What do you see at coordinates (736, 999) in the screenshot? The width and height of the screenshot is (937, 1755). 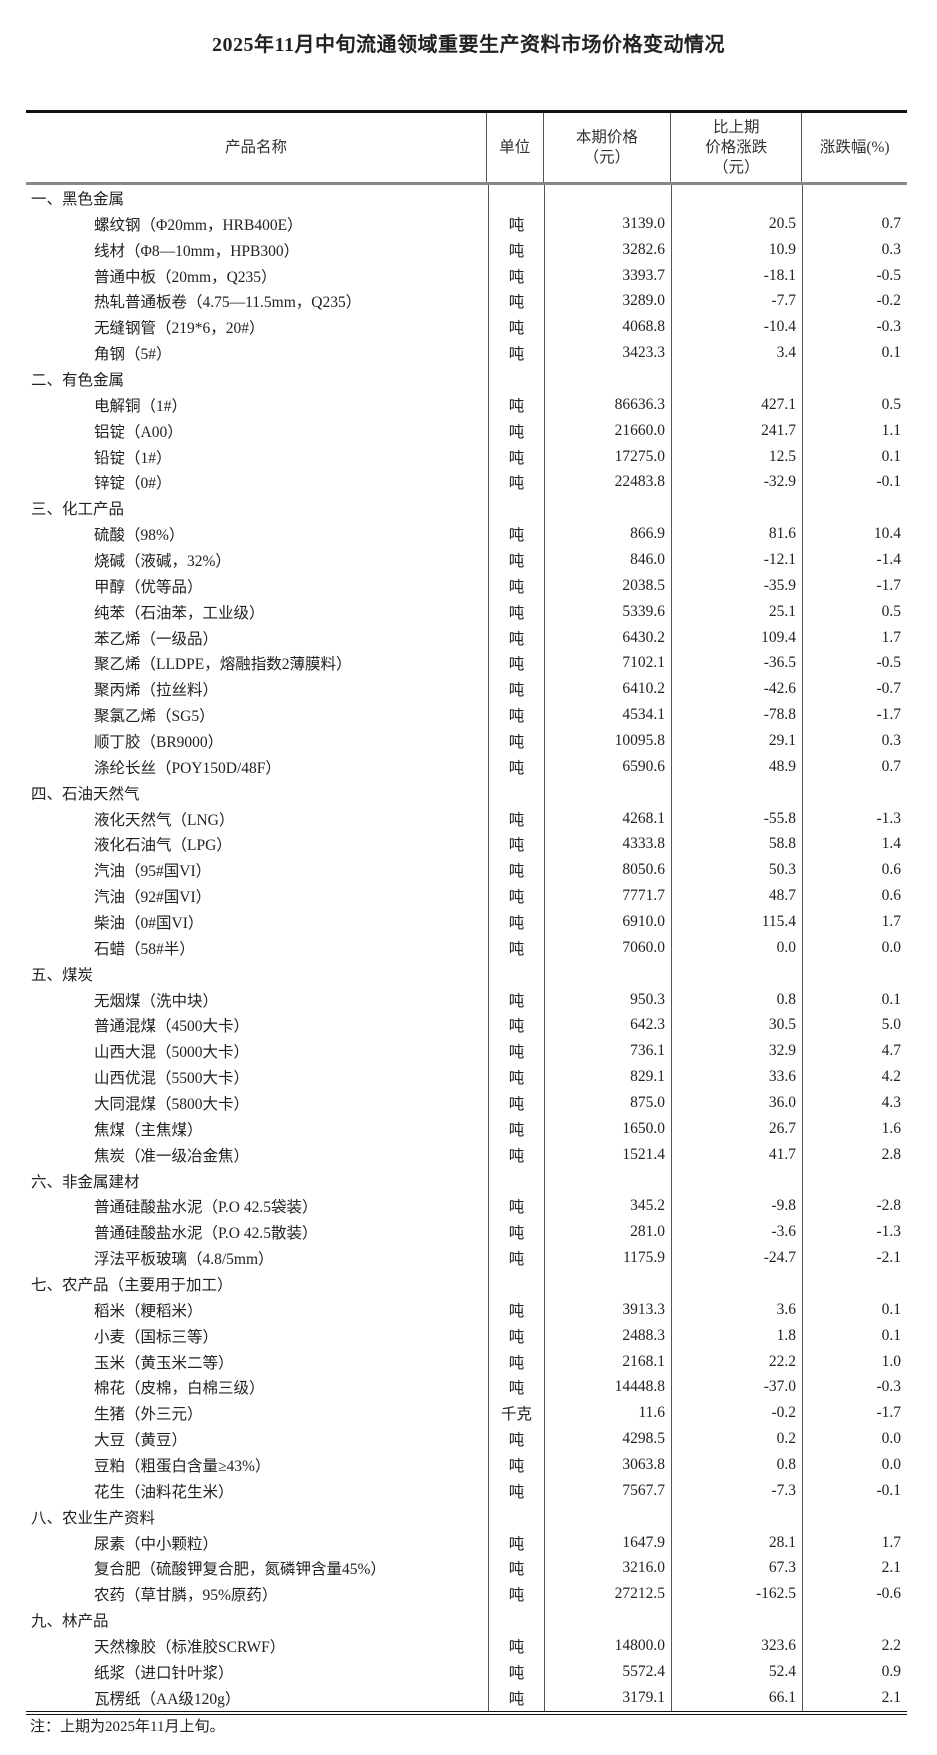 I see `price-change: 0.8` at bounding box center [736, 999].